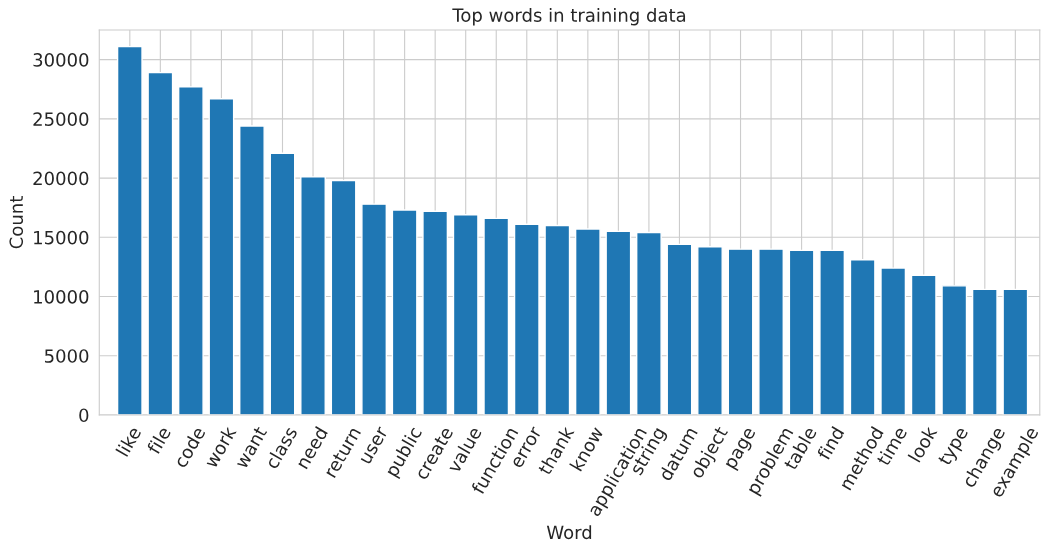 This screenshot has height=546, width=1045. Describe the element at coordinates (61, 119) in the screenshot. I see `y-tick-label: 25000` at that location.